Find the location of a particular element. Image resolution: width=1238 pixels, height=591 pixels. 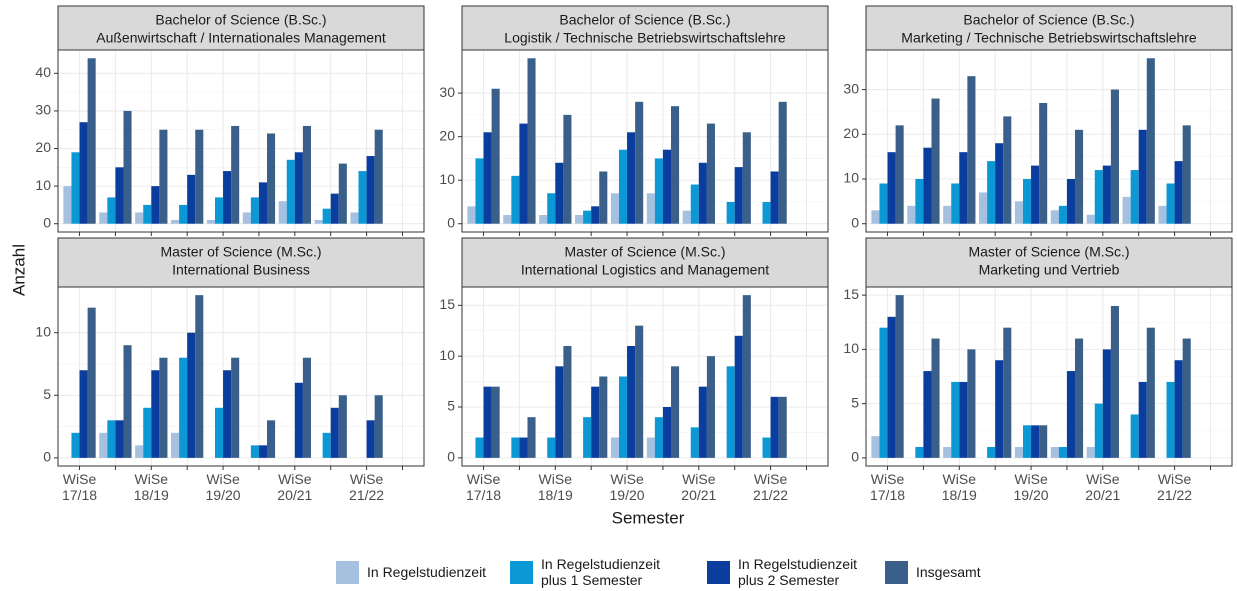

strip-subtitle: International Logistics and Management is located at coordinates (645, 270).